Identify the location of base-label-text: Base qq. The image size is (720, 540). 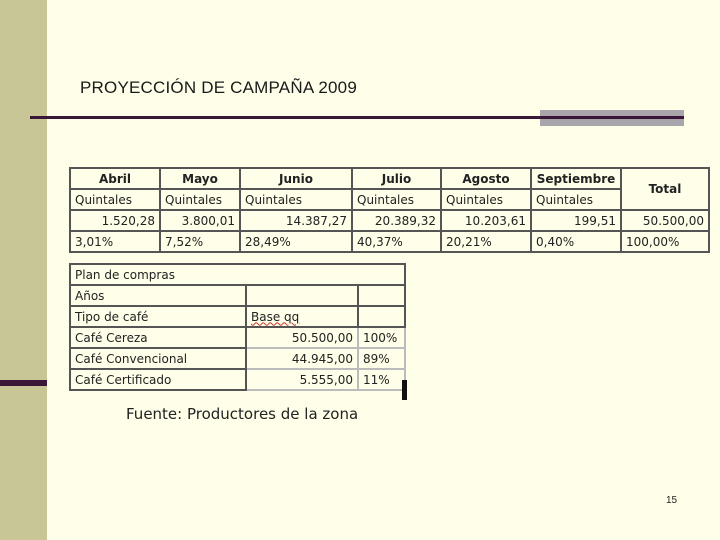
(275, 316).